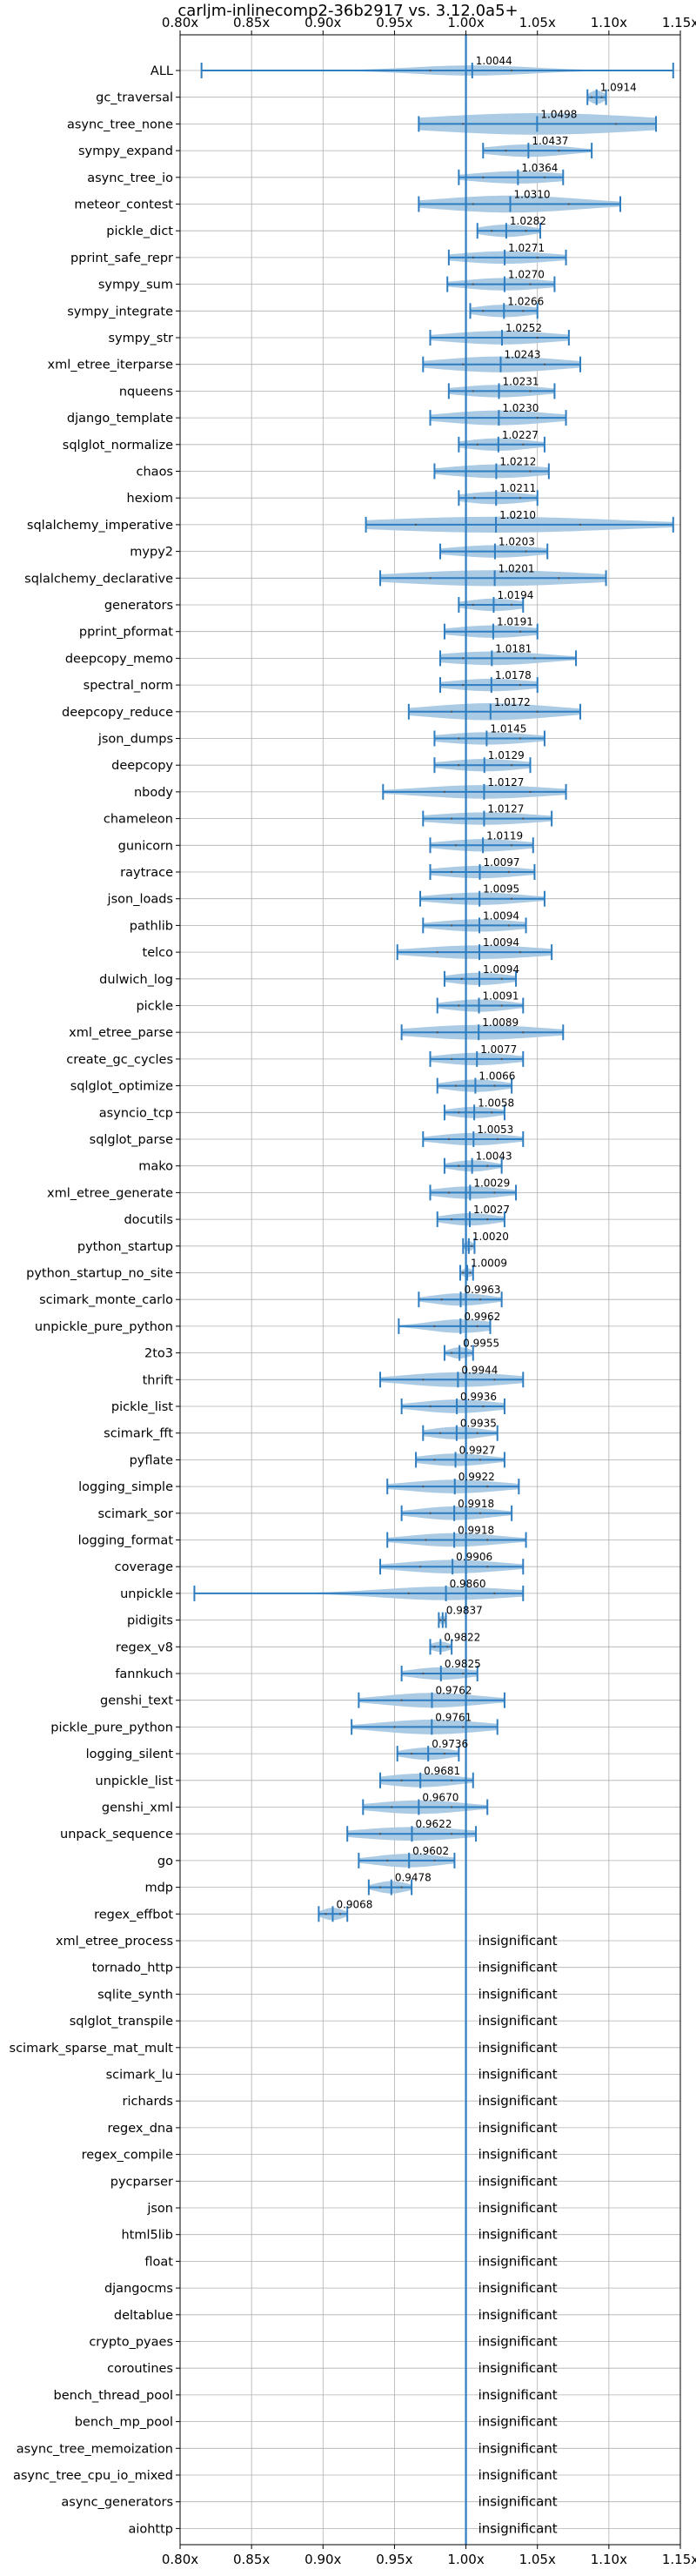 Image resolution: width=696 pixels, height=2576 pixels. Describe the element at coordinates (153, 793) in the screenshot. I see `category-label: nbody` at that location.